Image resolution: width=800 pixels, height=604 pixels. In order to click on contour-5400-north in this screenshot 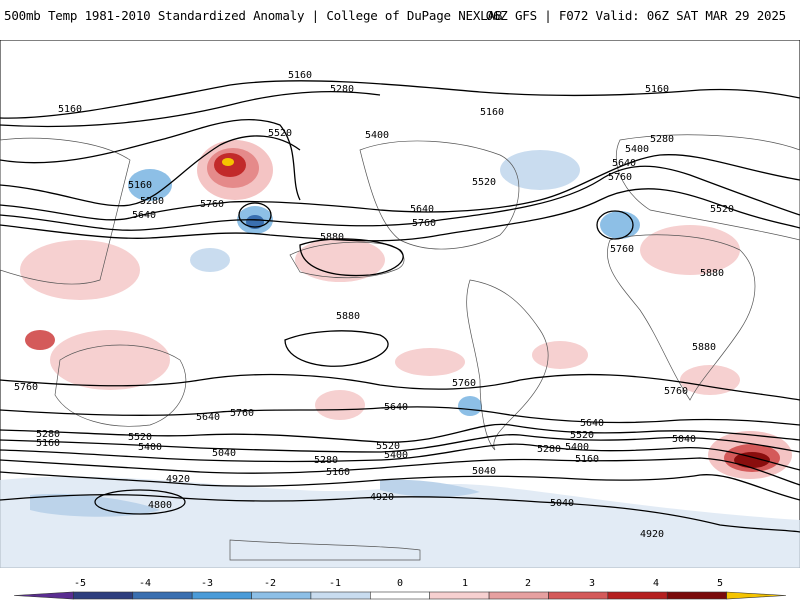, I will do `click(150, 159)`.